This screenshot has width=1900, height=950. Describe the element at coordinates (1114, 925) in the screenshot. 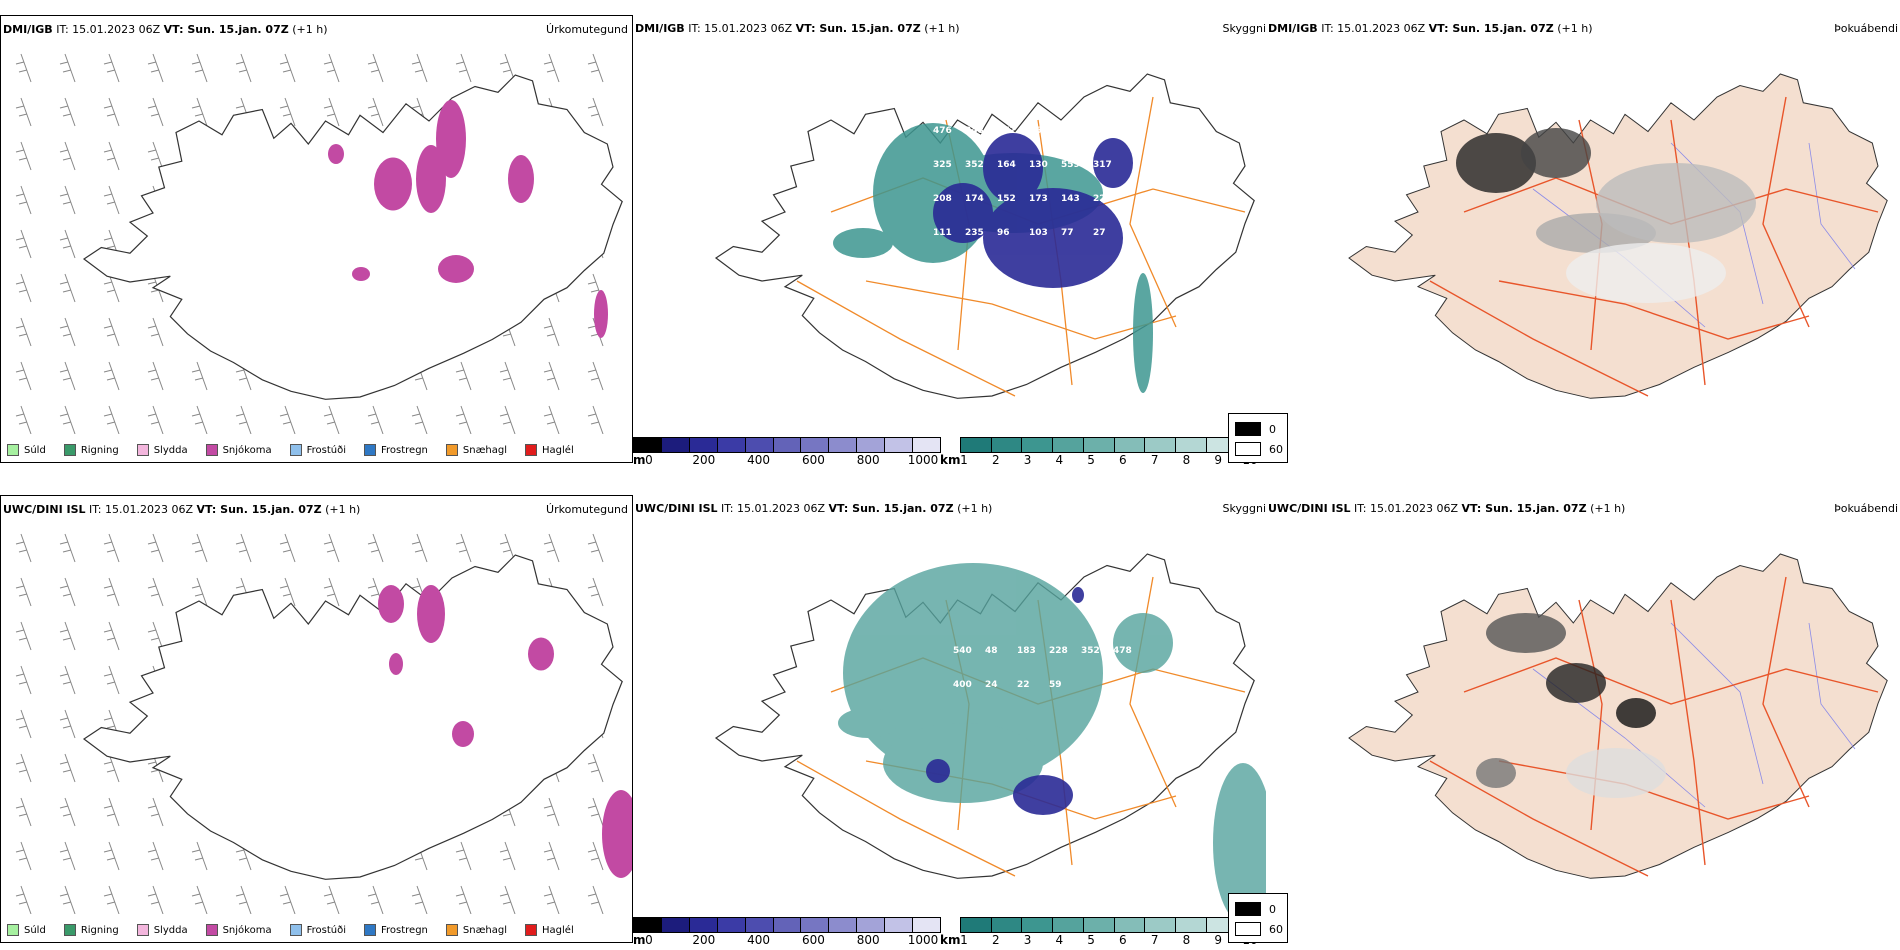

I see `visibility-colorbar` at that location.